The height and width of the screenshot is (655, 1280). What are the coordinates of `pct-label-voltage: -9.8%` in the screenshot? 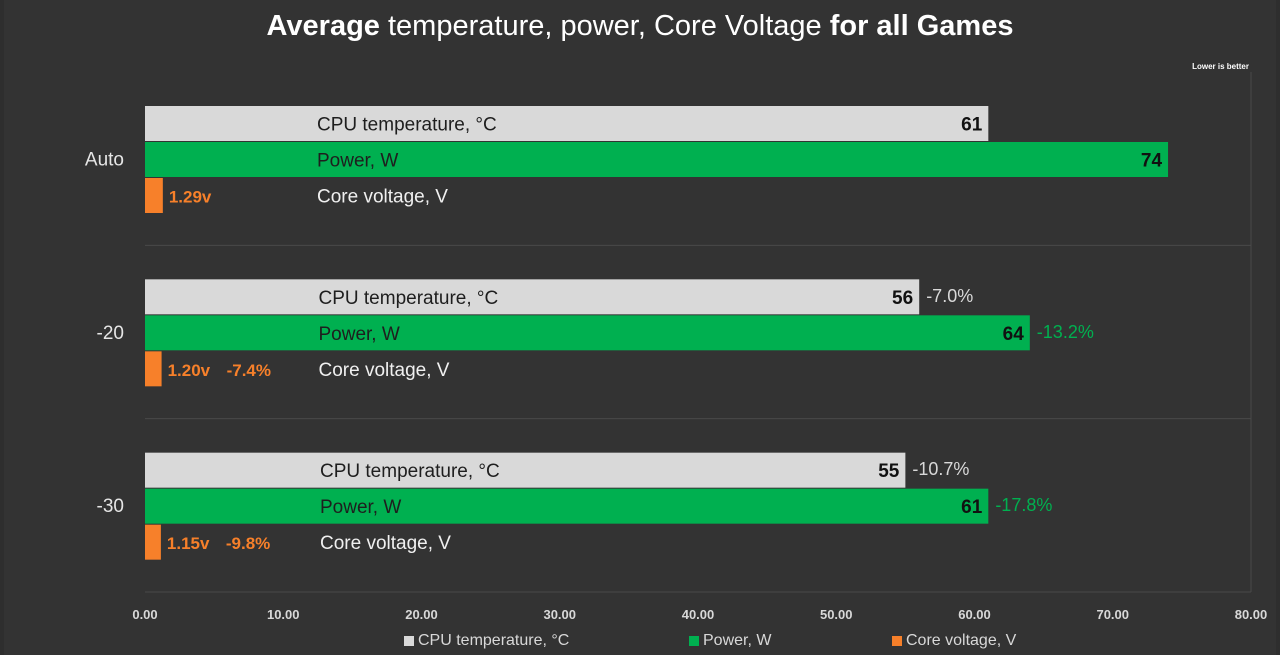 It's located at (248, 543).